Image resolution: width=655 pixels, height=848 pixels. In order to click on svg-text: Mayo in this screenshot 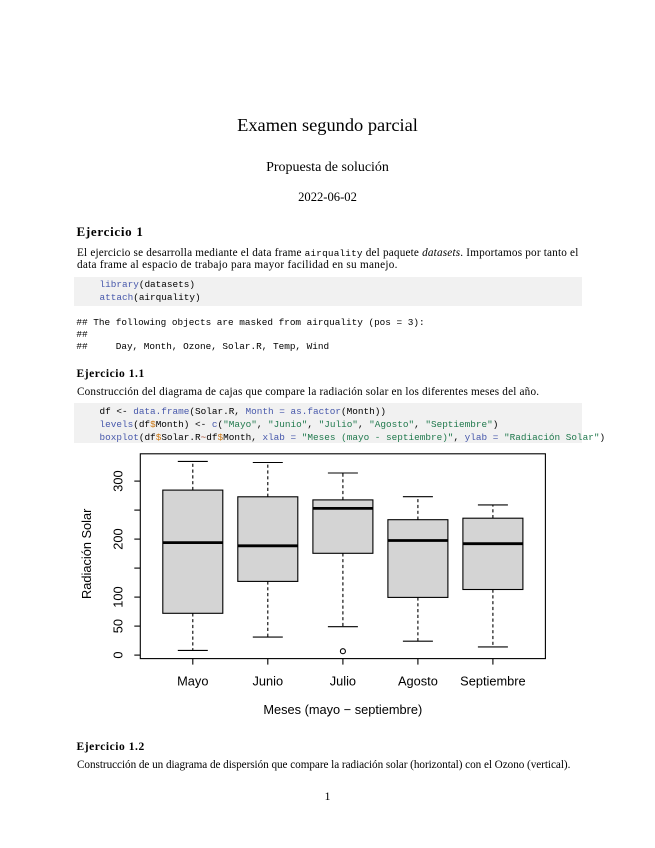, I will do `click(192, 680)`.